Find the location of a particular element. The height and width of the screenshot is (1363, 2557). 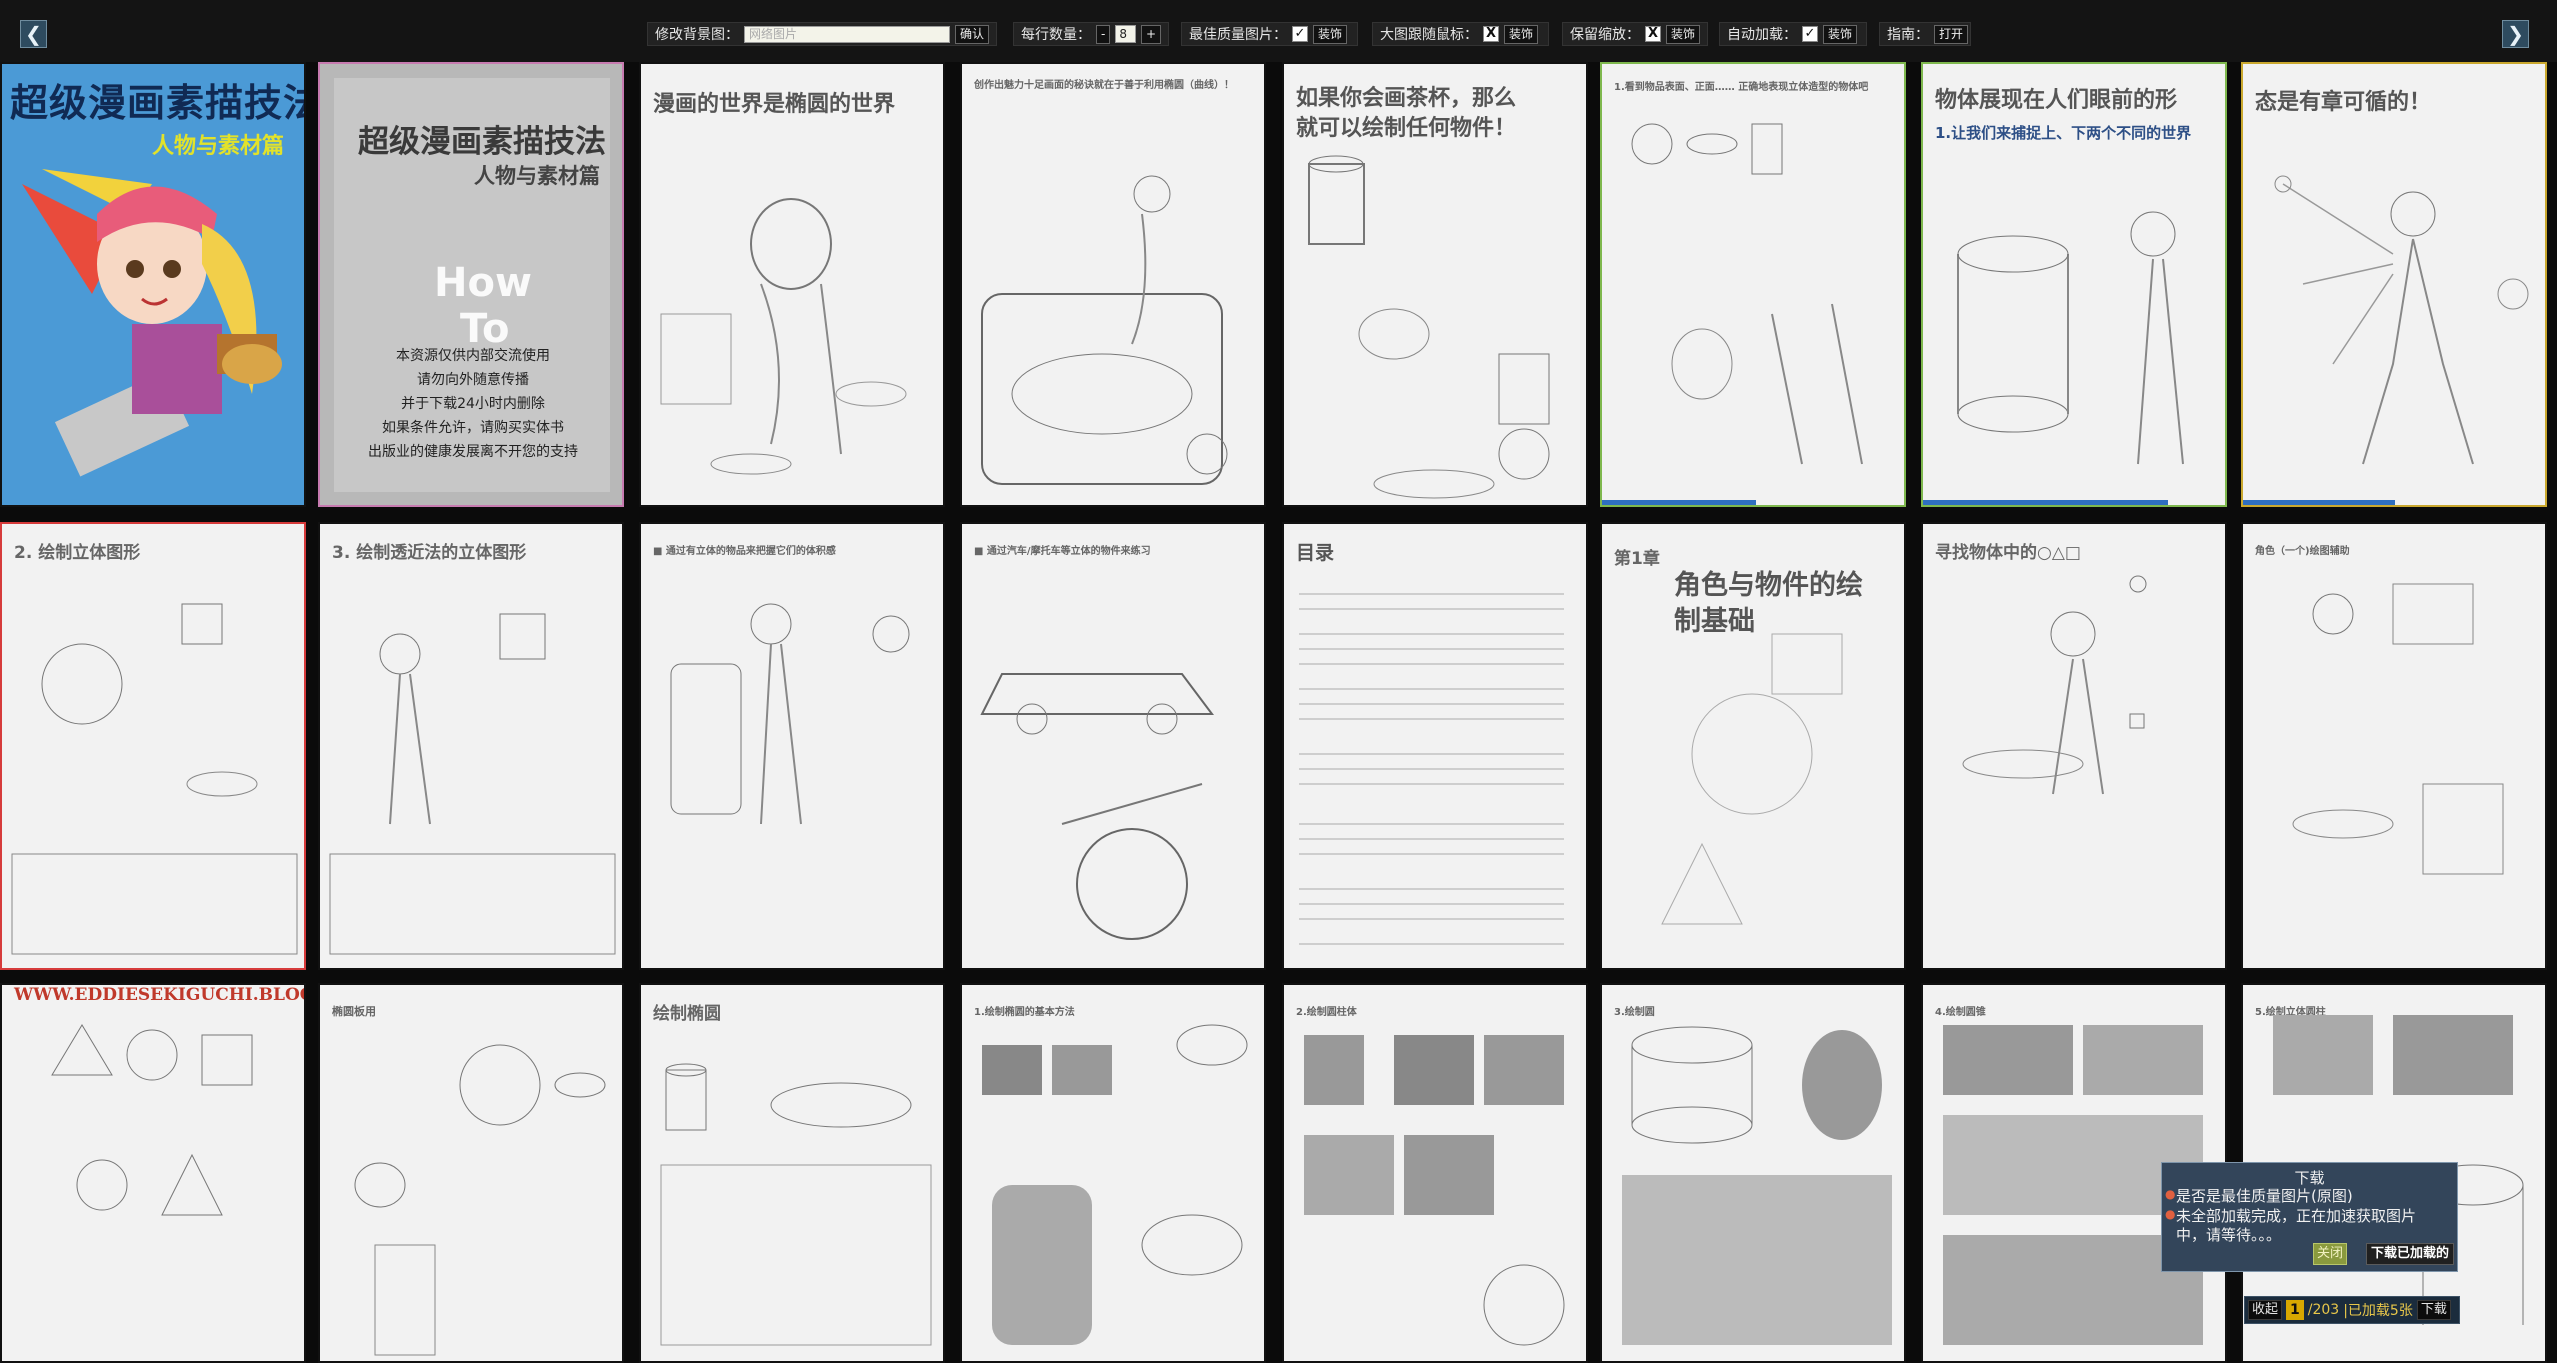

best-quality-label: 最佳质量图片： is located at coordinates (1238, 35).